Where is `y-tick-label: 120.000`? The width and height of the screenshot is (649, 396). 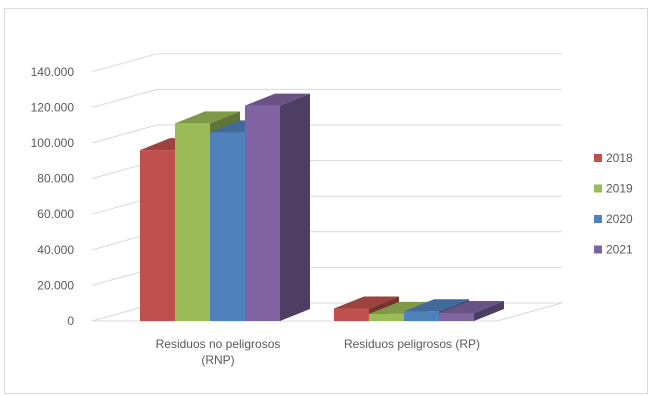
y-tick-label: 120.000 is located at coordinates (53, 107).